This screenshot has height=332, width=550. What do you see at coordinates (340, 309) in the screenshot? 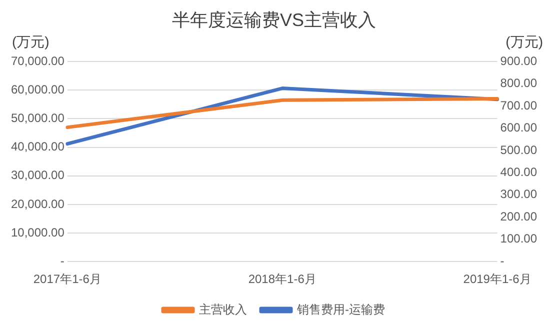
I see `legend-label: 销售费用-运输费` at bounding box center [340, 309].